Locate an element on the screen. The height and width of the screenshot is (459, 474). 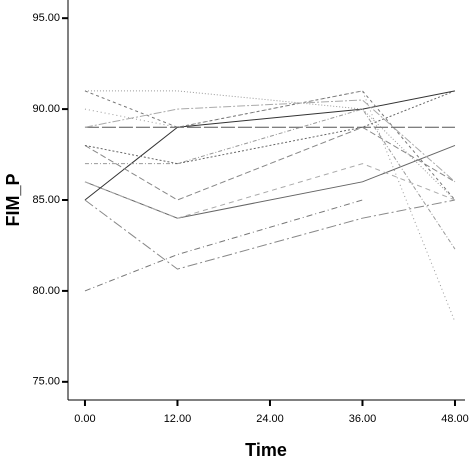
y-axis-title: FIM_P is located at coordinates (13, 199).